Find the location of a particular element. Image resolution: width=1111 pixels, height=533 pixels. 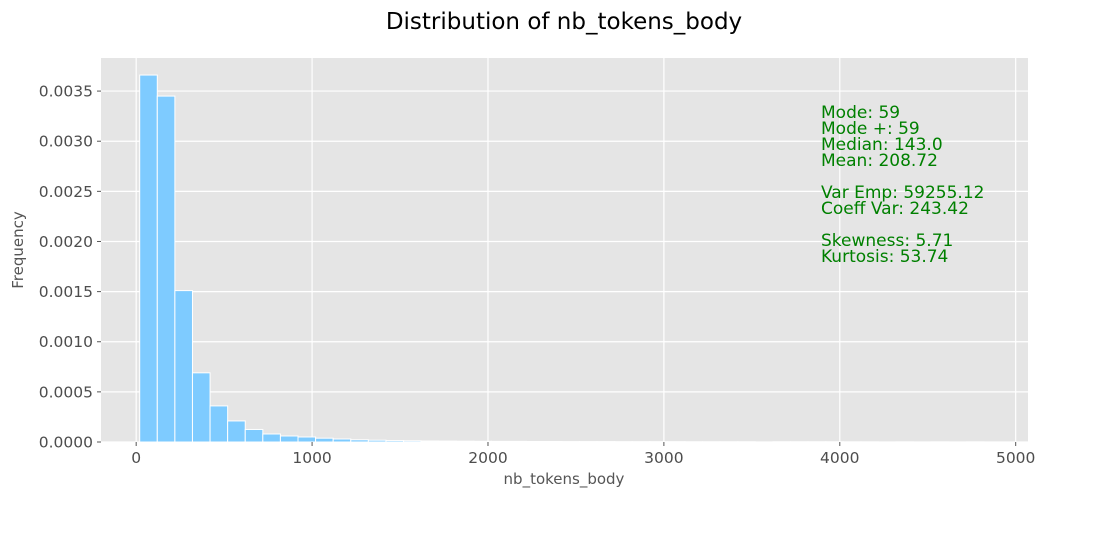

stat-line: Mean: 208.72 is located at coordinates (879, 161).